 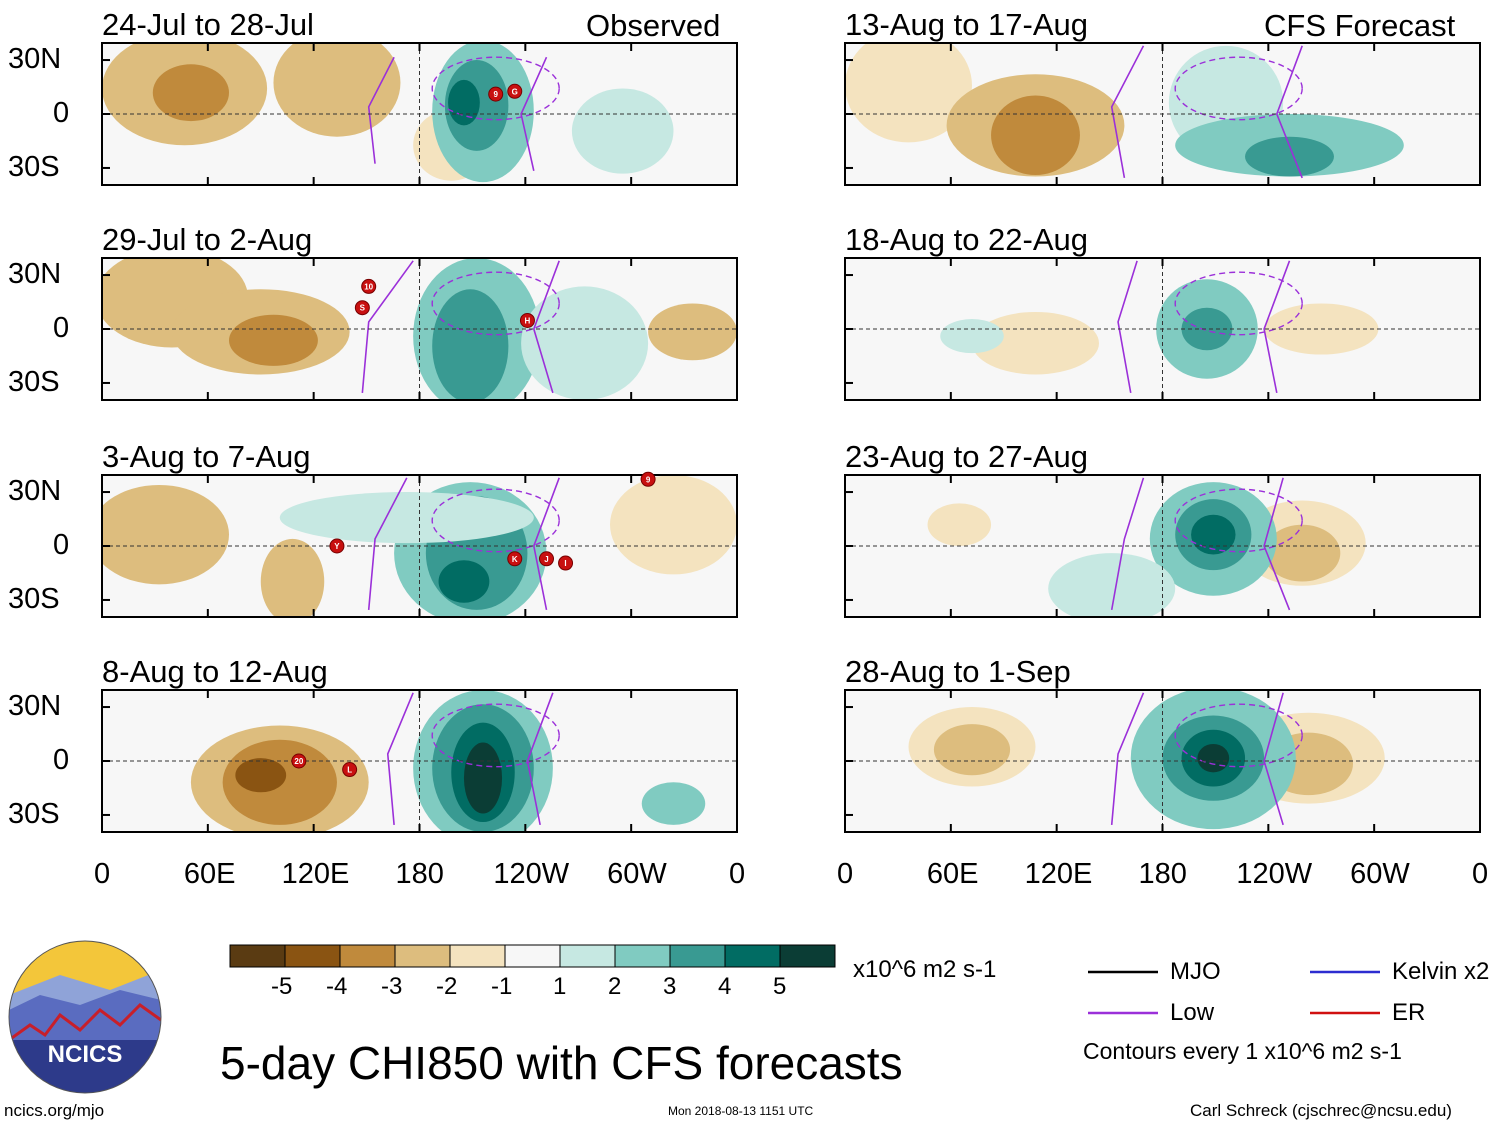 What do you see at coordinates (967, 239) in the screenshot?
I see `panel-period-label: 18-Aug to 22-Aug` at bounding box center [967, 239].